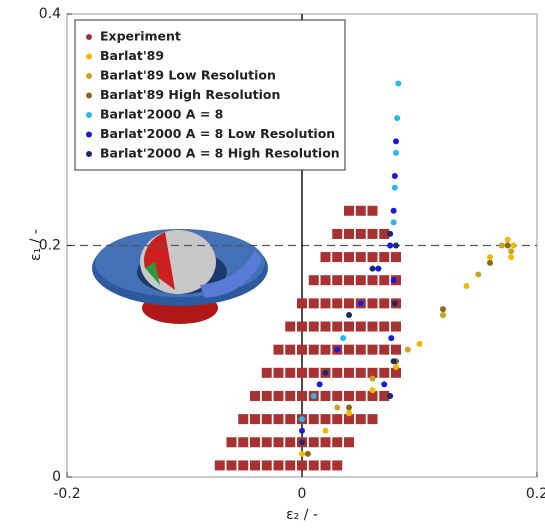 This screenshot has width=545, height=531. Describe the element at coordinates (535, 494) in the screenshot. I see `x-tick-label: 0.2` at that location.